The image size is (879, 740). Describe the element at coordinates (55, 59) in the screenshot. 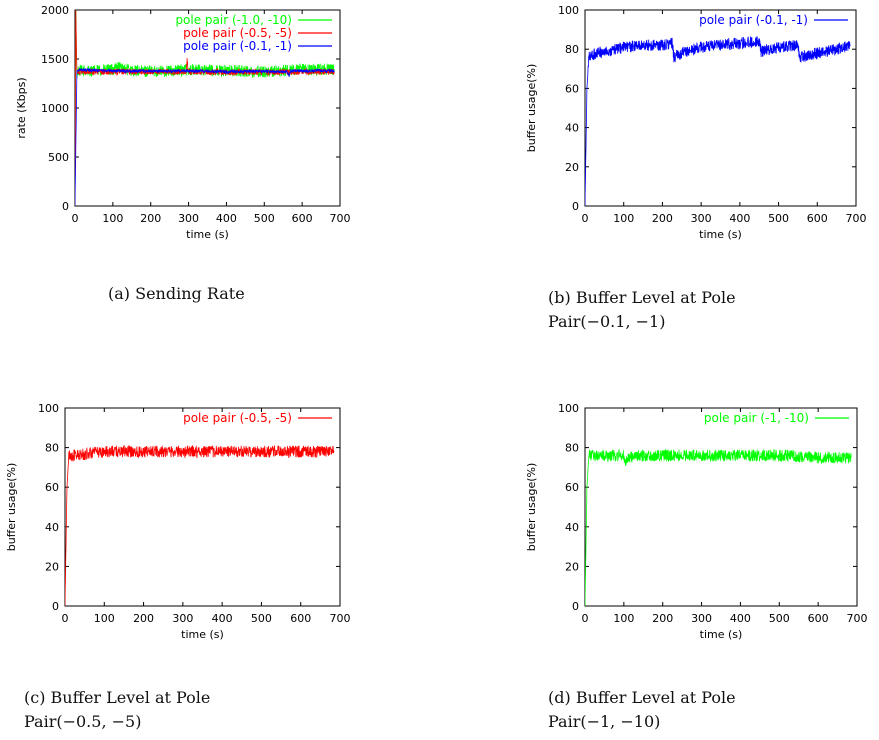

I see `y-tick-label: 1500` at that location.